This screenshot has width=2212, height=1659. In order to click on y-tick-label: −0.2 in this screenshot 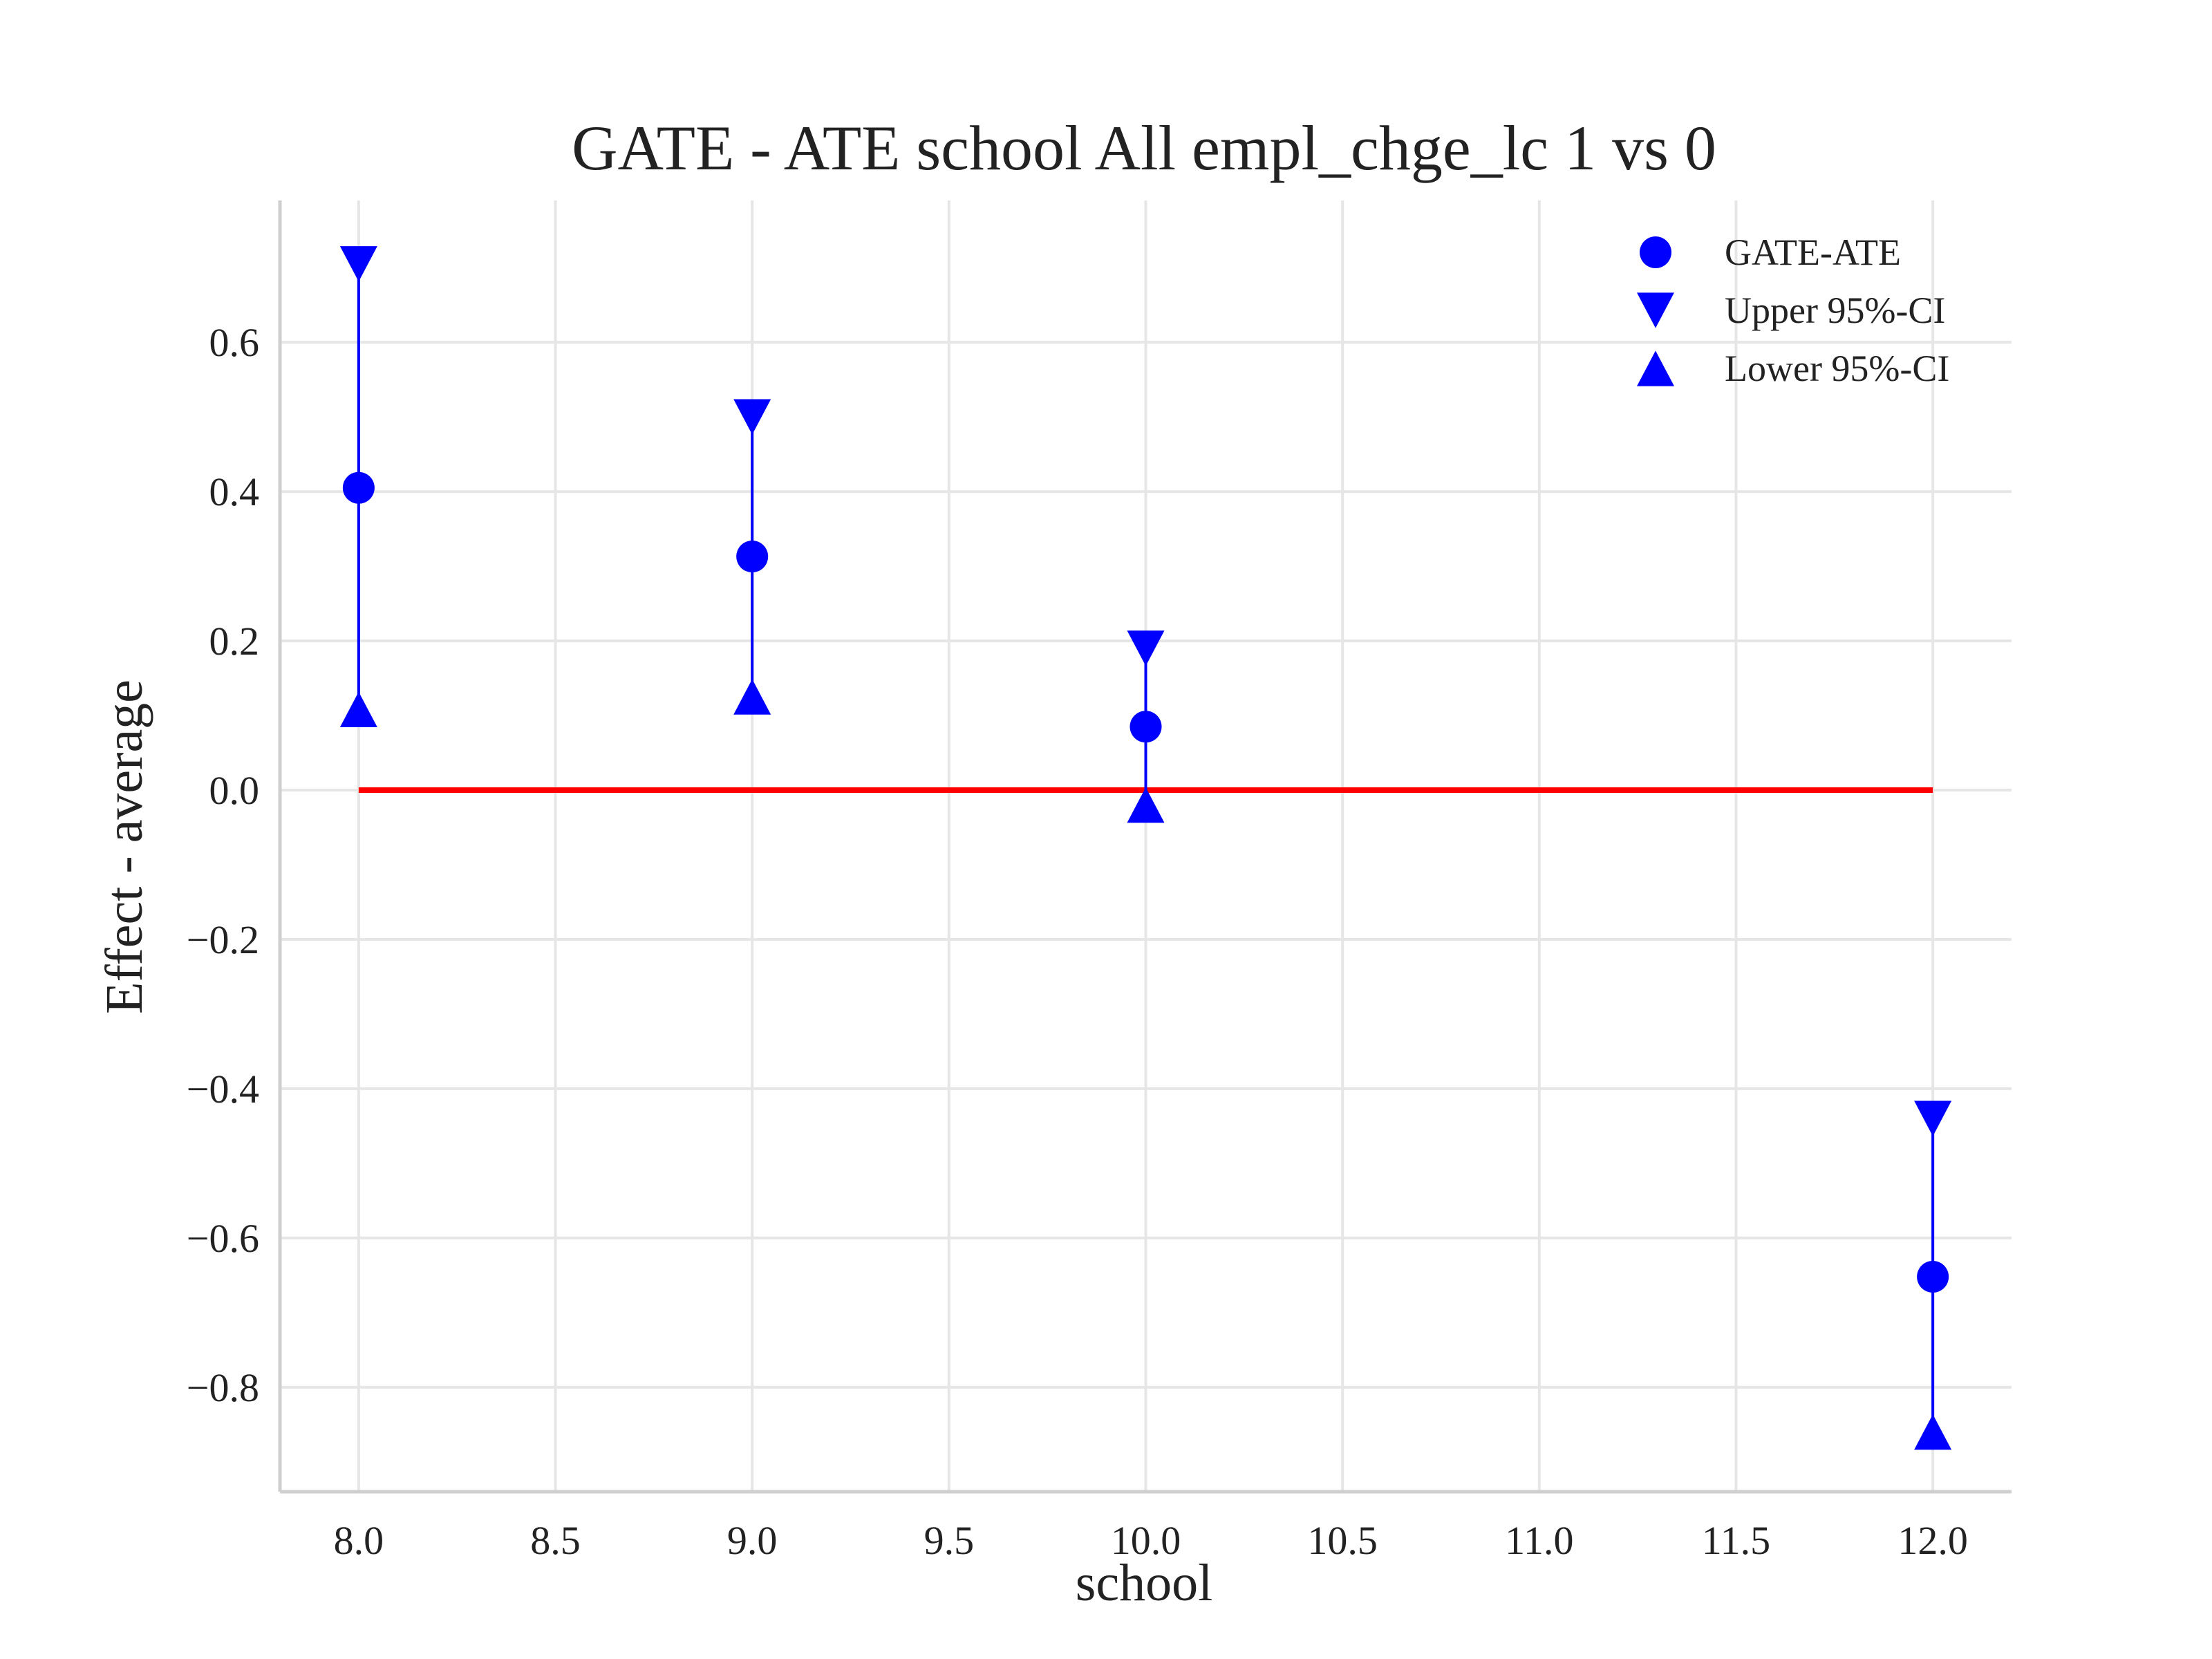, I will do `click(223, 939)`.